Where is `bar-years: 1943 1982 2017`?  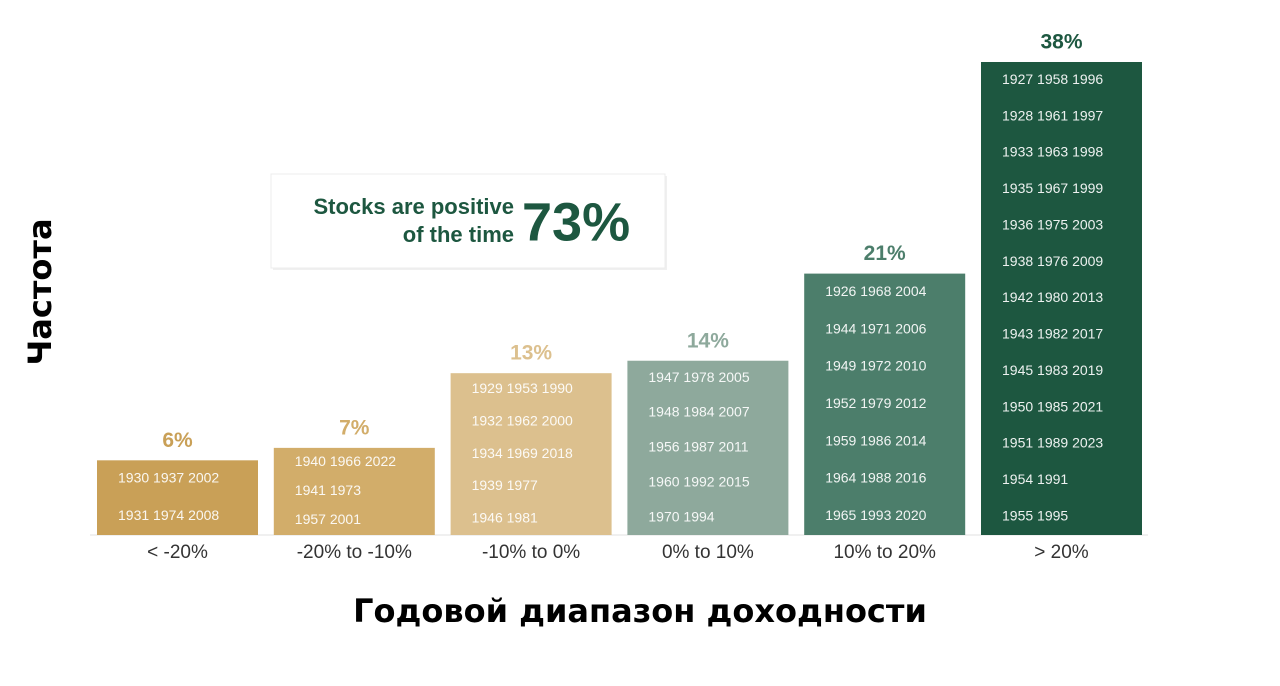 bar-years: 1943 1982 2017 is located at coordinates (1052, 334).